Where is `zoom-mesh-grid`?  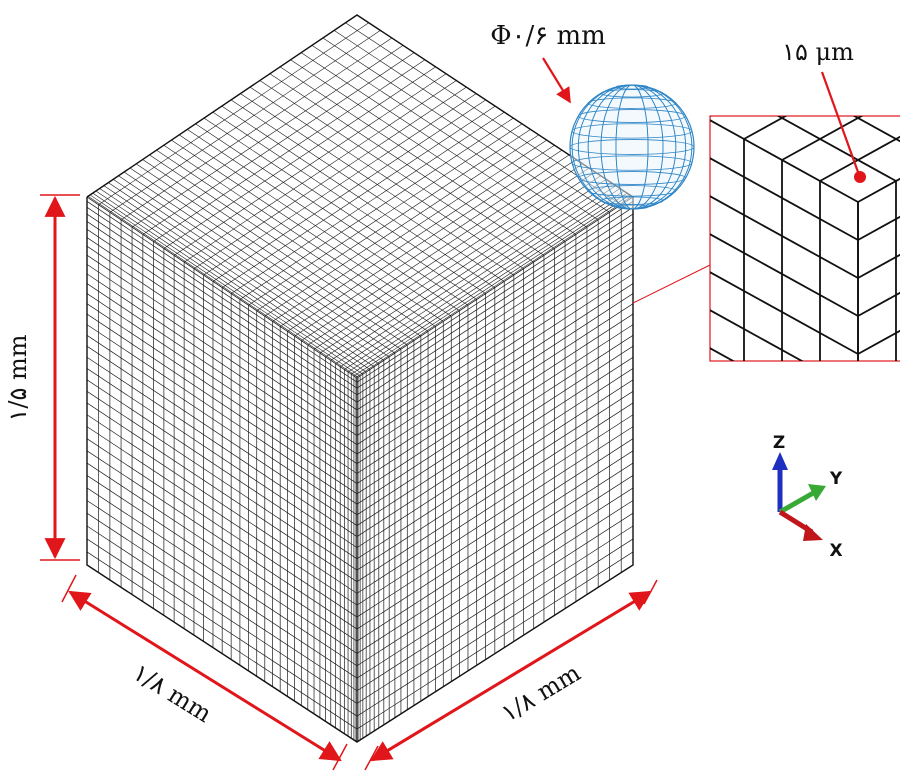 zoom-mesh-grid is located at coordinates (805, 238).